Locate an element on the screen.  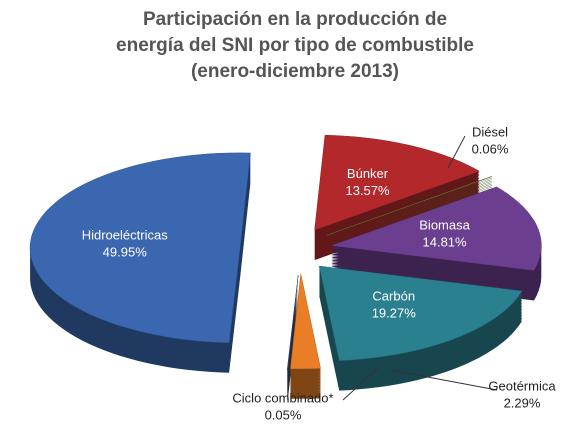
slice-label: Biomasa is located at coordinates (444, 225).